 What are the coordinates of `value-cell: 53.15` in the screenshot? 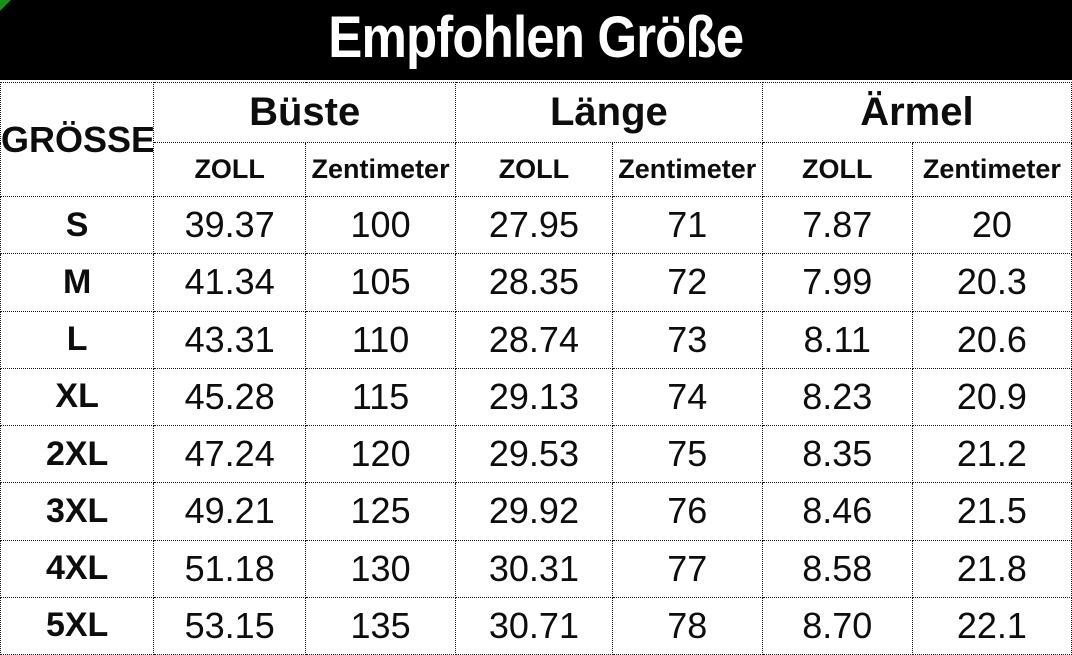 It's located at (230, 625).